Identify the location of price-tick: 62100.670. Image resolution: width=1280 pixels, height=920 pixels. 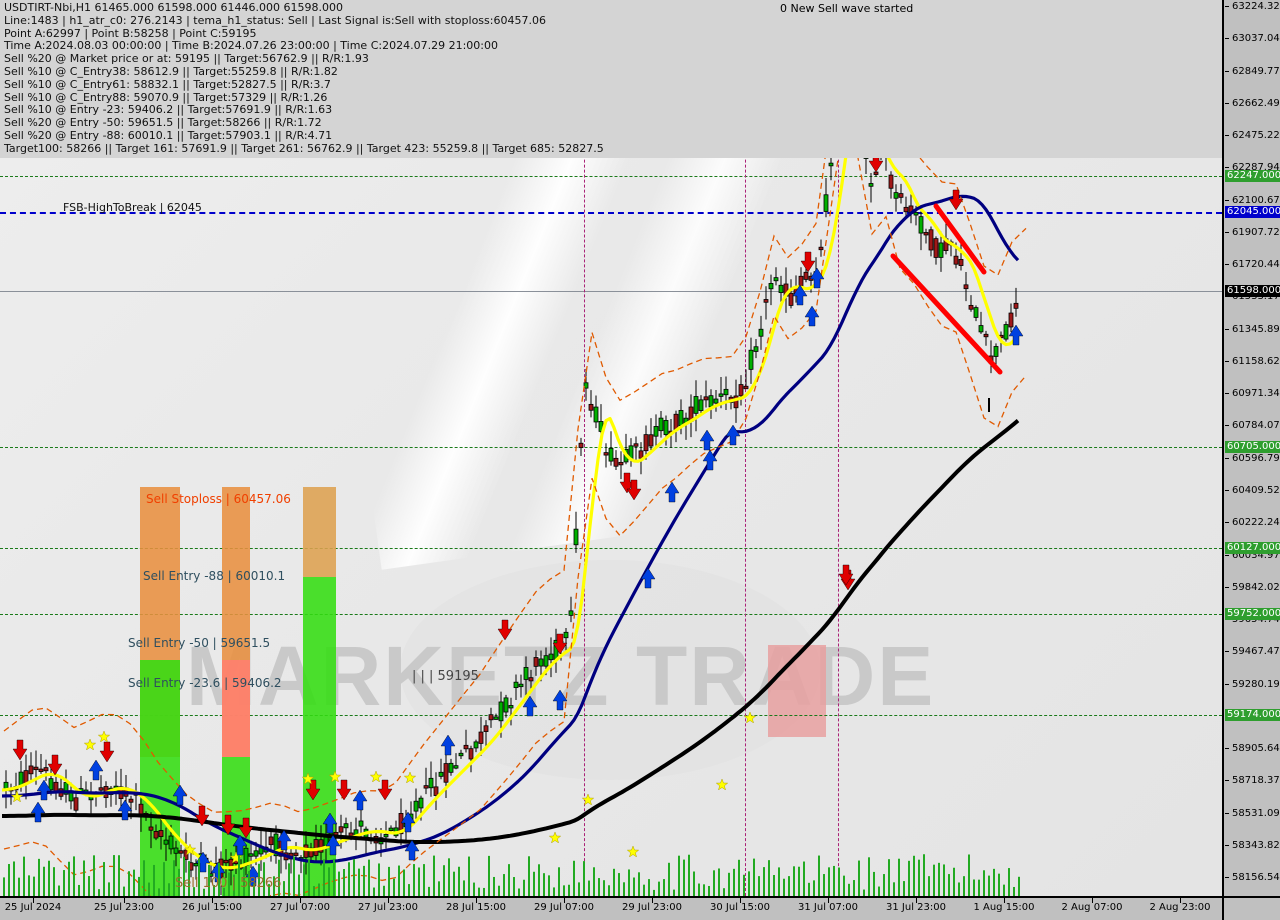
(1252, 201).